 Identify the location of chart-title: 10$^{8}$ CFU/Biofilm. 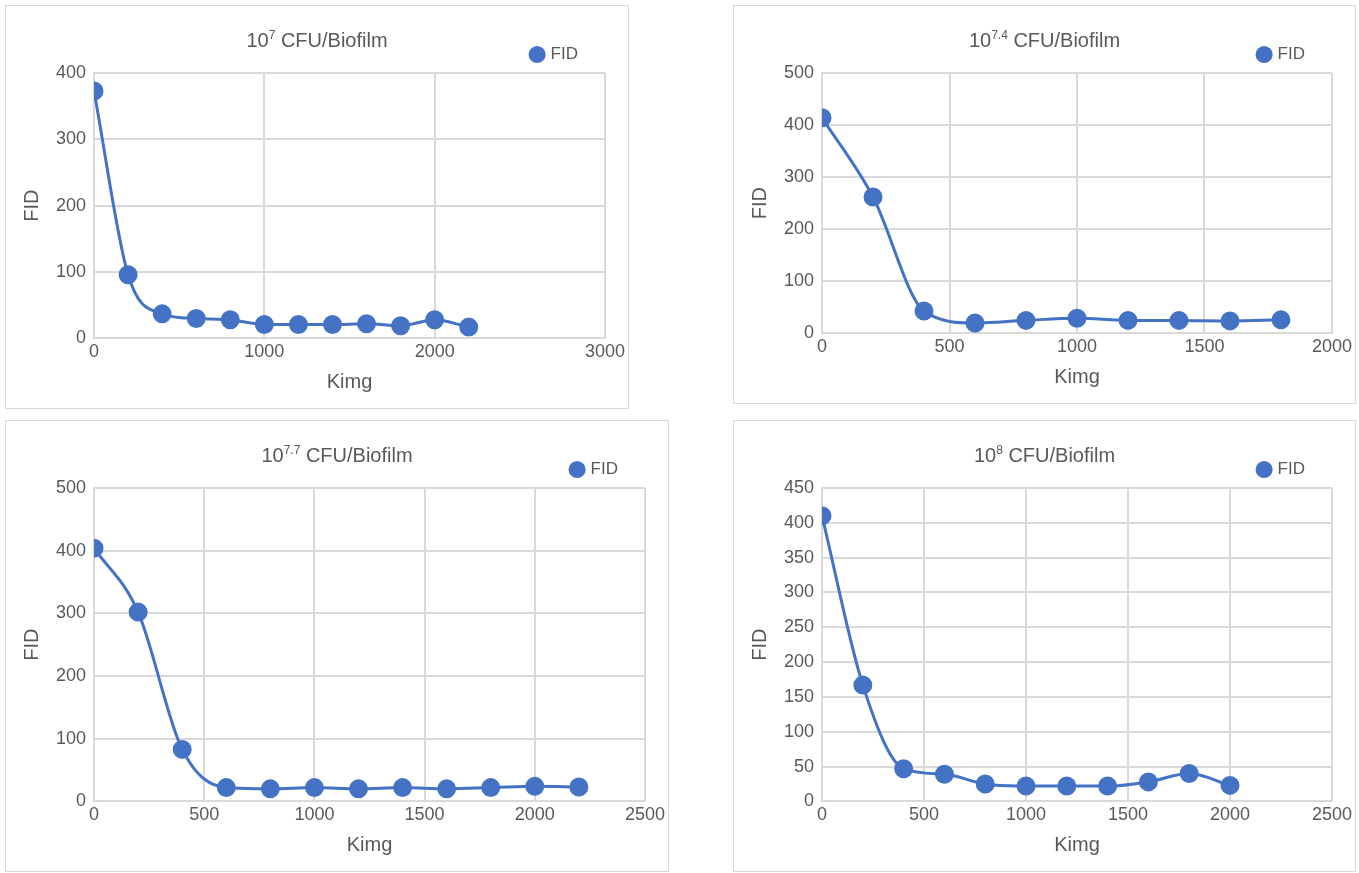
(1044, 454).